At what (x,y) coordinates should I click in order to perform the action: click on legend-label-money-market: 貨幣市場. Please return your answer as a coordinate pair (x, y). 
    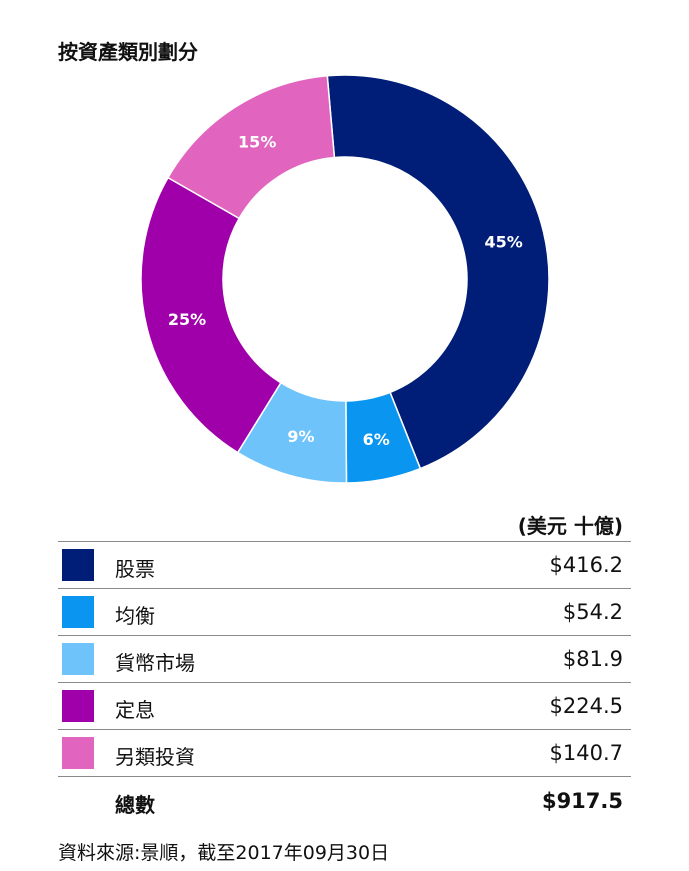
    Looking at the image, I should click on (155, 663).